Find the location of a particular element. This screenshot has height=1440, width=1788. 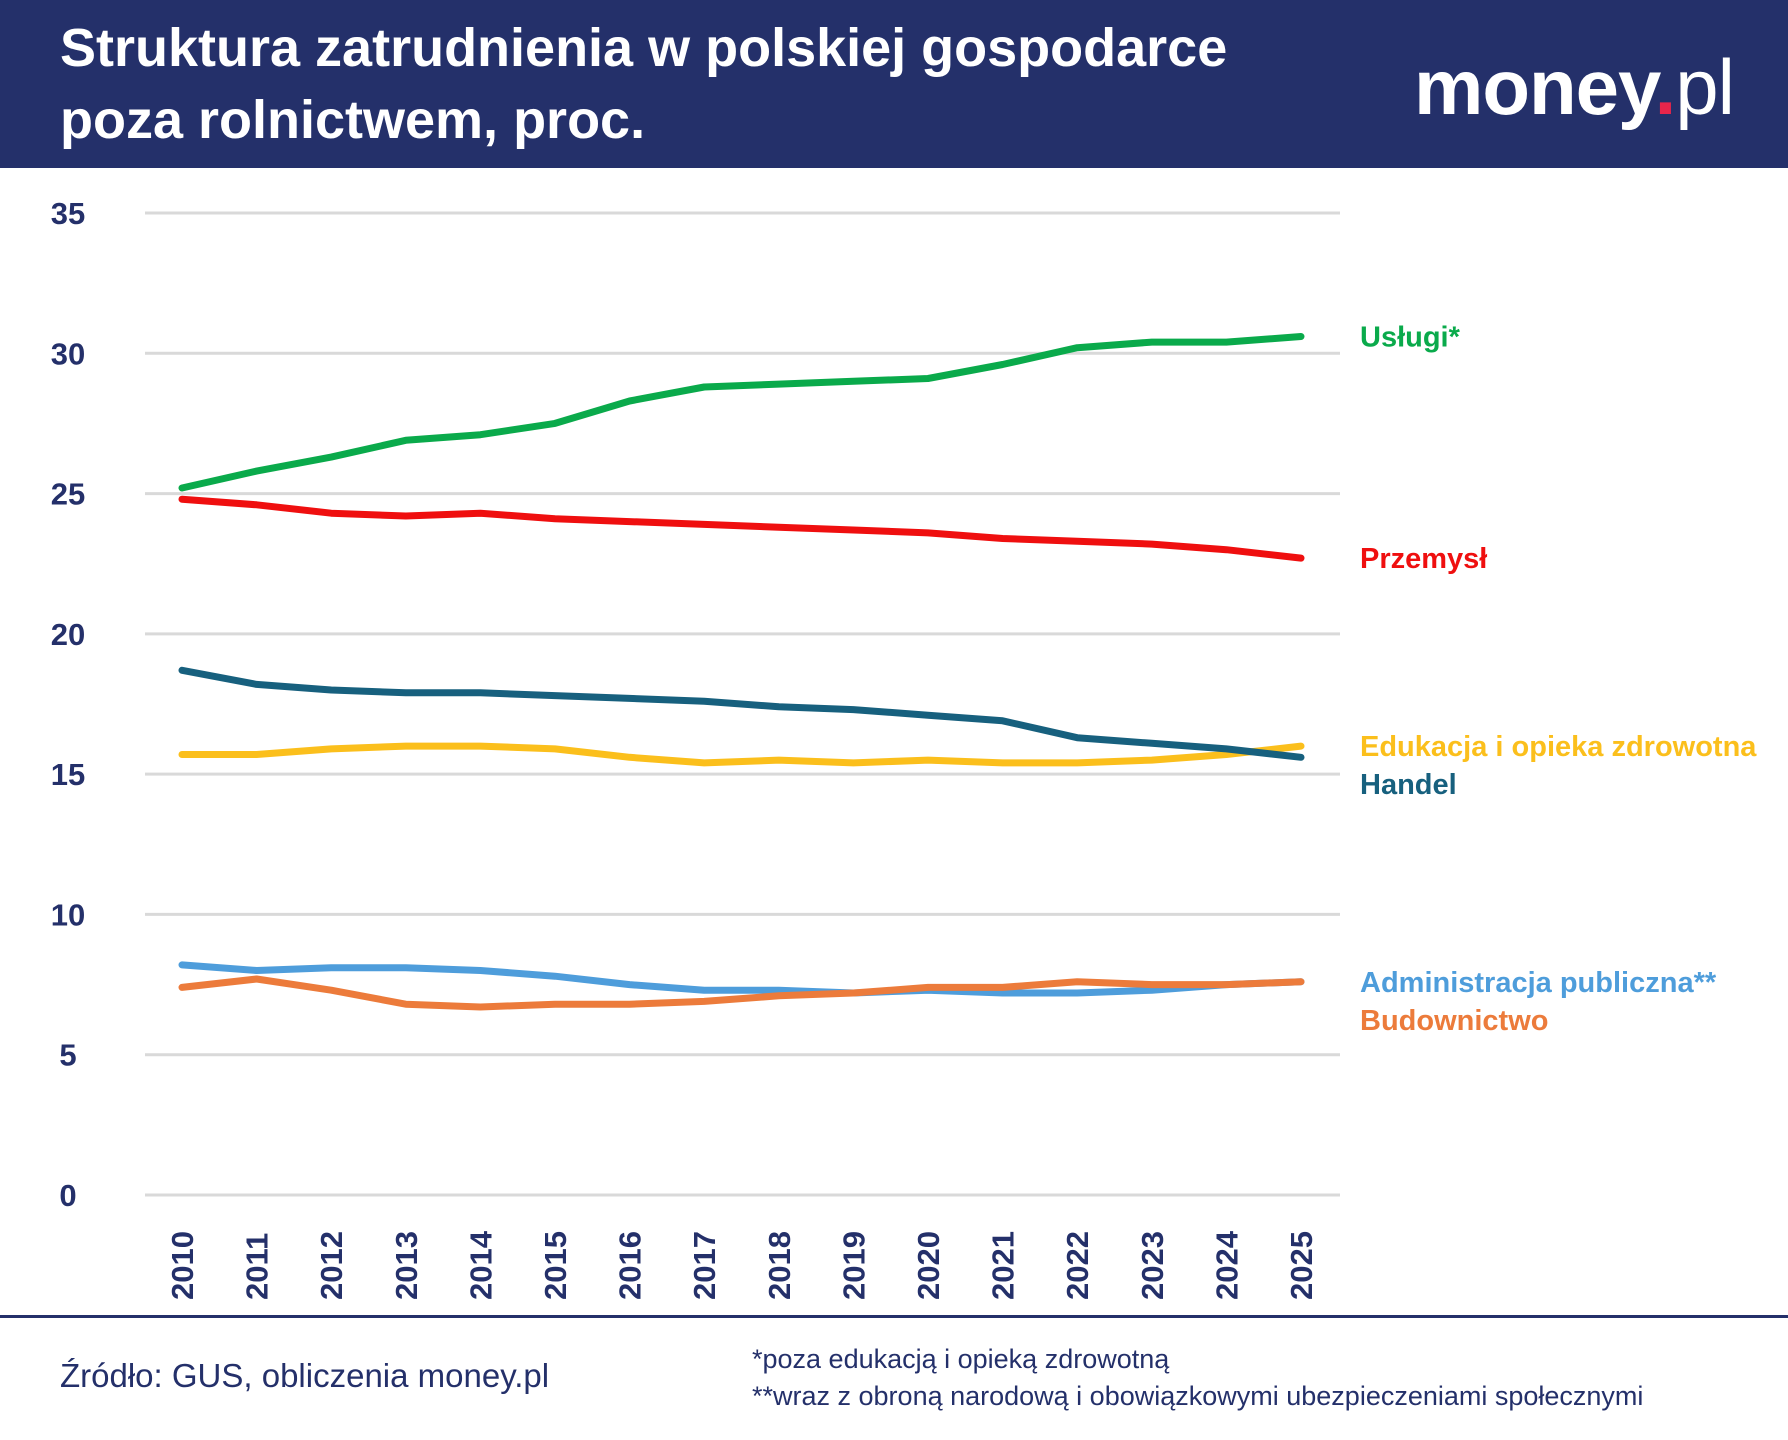

chart-title-line-2: poza rolnictwem, proc. is located at coordinates (353, 120).